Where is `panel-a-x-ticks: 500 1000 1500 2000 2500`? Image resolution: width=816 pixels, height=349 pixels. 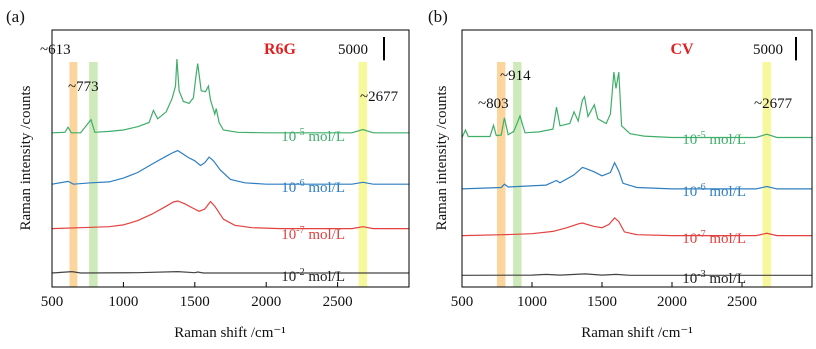
panel-a-x-ticks: 500 1000 1500 2000 2500 is located at coordinates (197, 296).